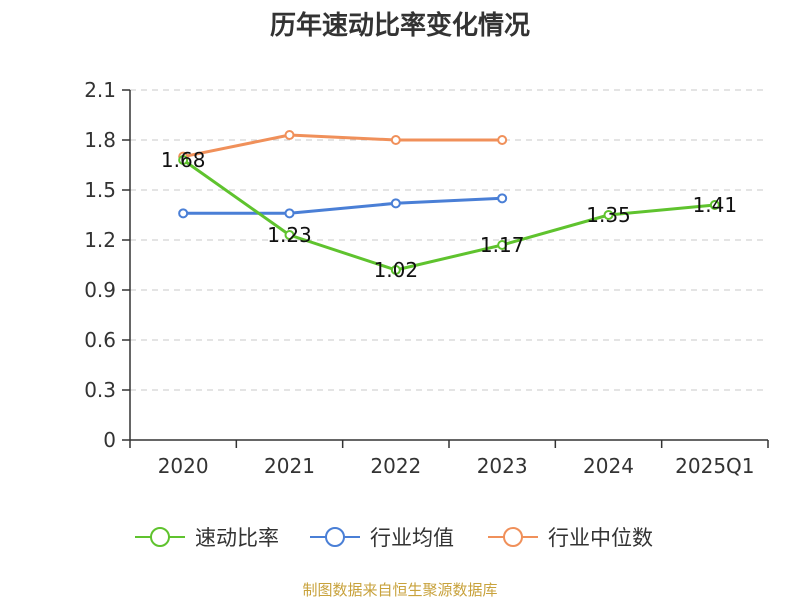 The image size is (800, 600). I want to click on data-label-3: 1.17, so click(502, 245).